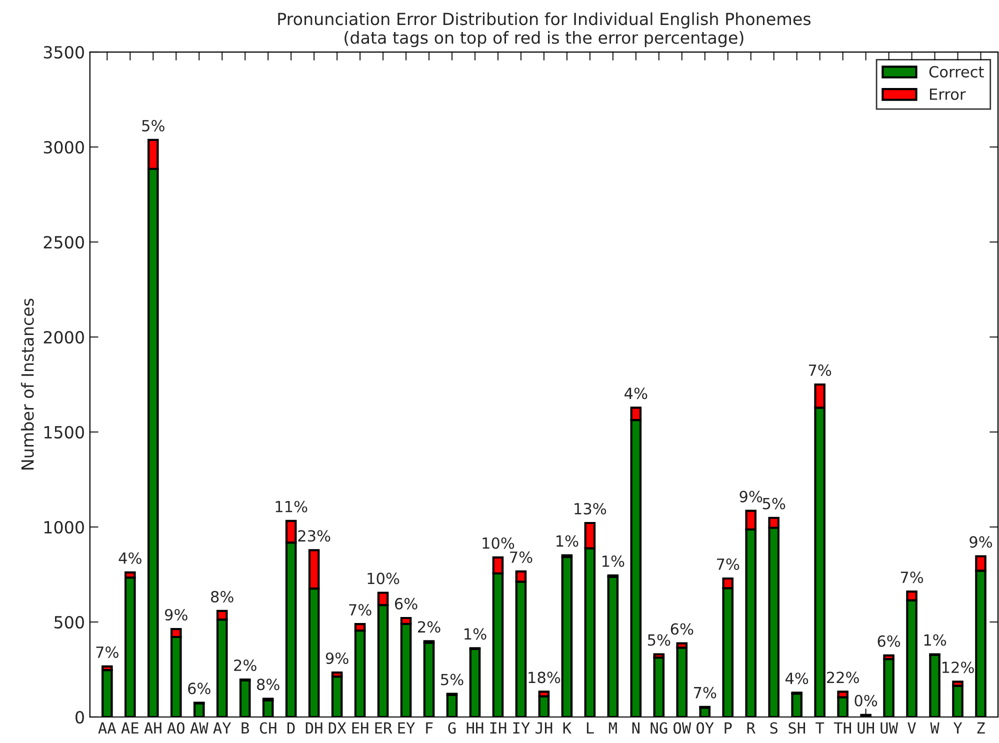 The width and height of the screenshot is (999, 743). Describe the element at coordinates (360, 728) in the screenshot. I see `x-tick-label: EH` at that location.